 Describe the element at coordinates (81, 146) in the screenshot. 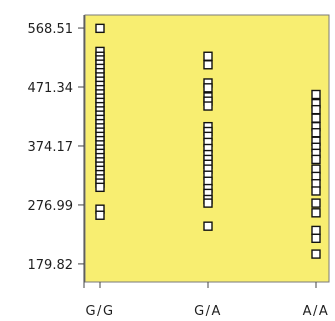

I see `y-tick-marks` at that location.